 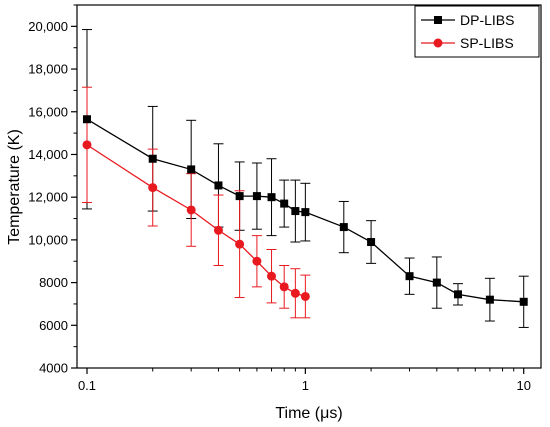 I want to click on legend-box, so click(x=477, y=31).